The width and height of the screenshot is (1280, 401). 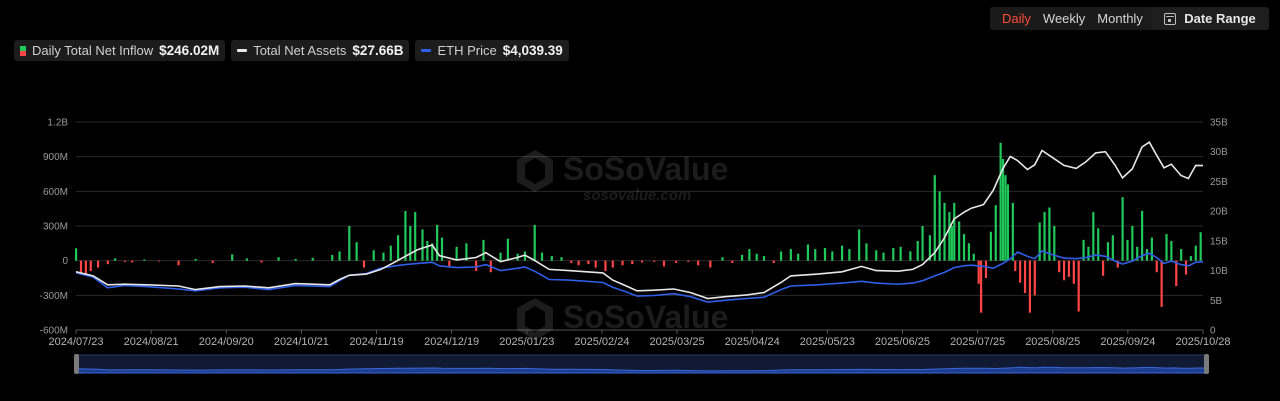 What do you see at coordinates (1202, 342) in the screenshot?
I see `x-tick-label: 2025/10/28` at bounding box center [1202, 342].